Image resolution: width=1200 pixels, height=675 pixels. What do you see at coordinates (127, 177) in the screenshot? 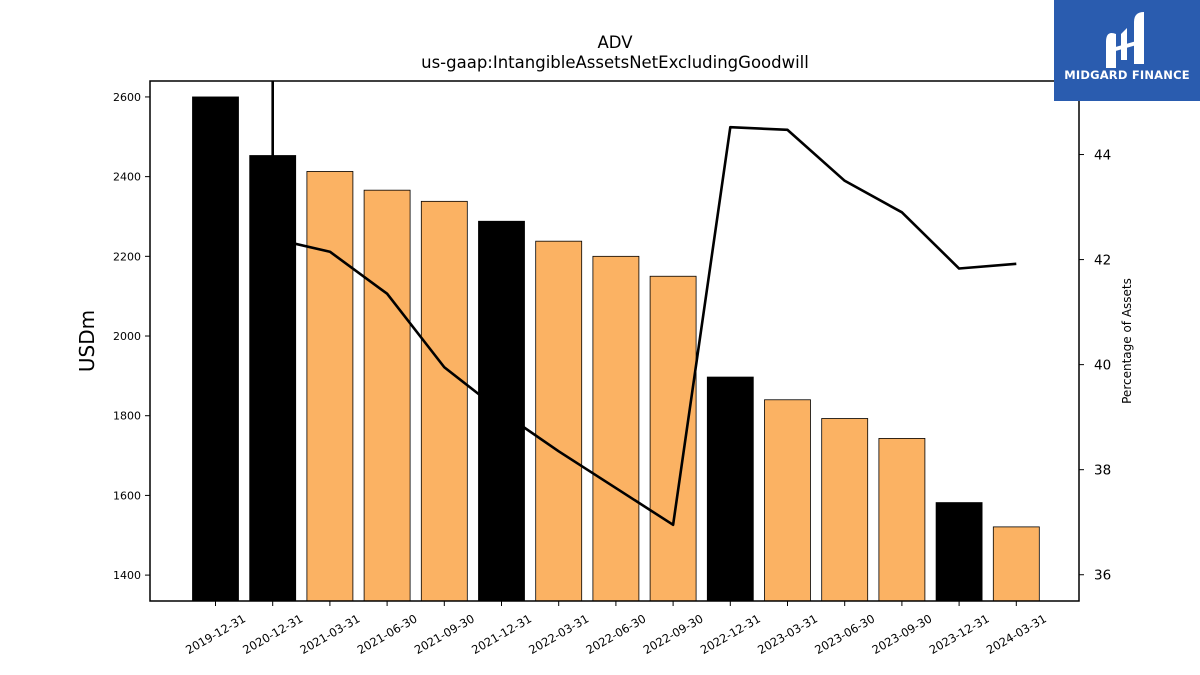
I see `y-tick-label: 2400` at bounding box center [127, 177].